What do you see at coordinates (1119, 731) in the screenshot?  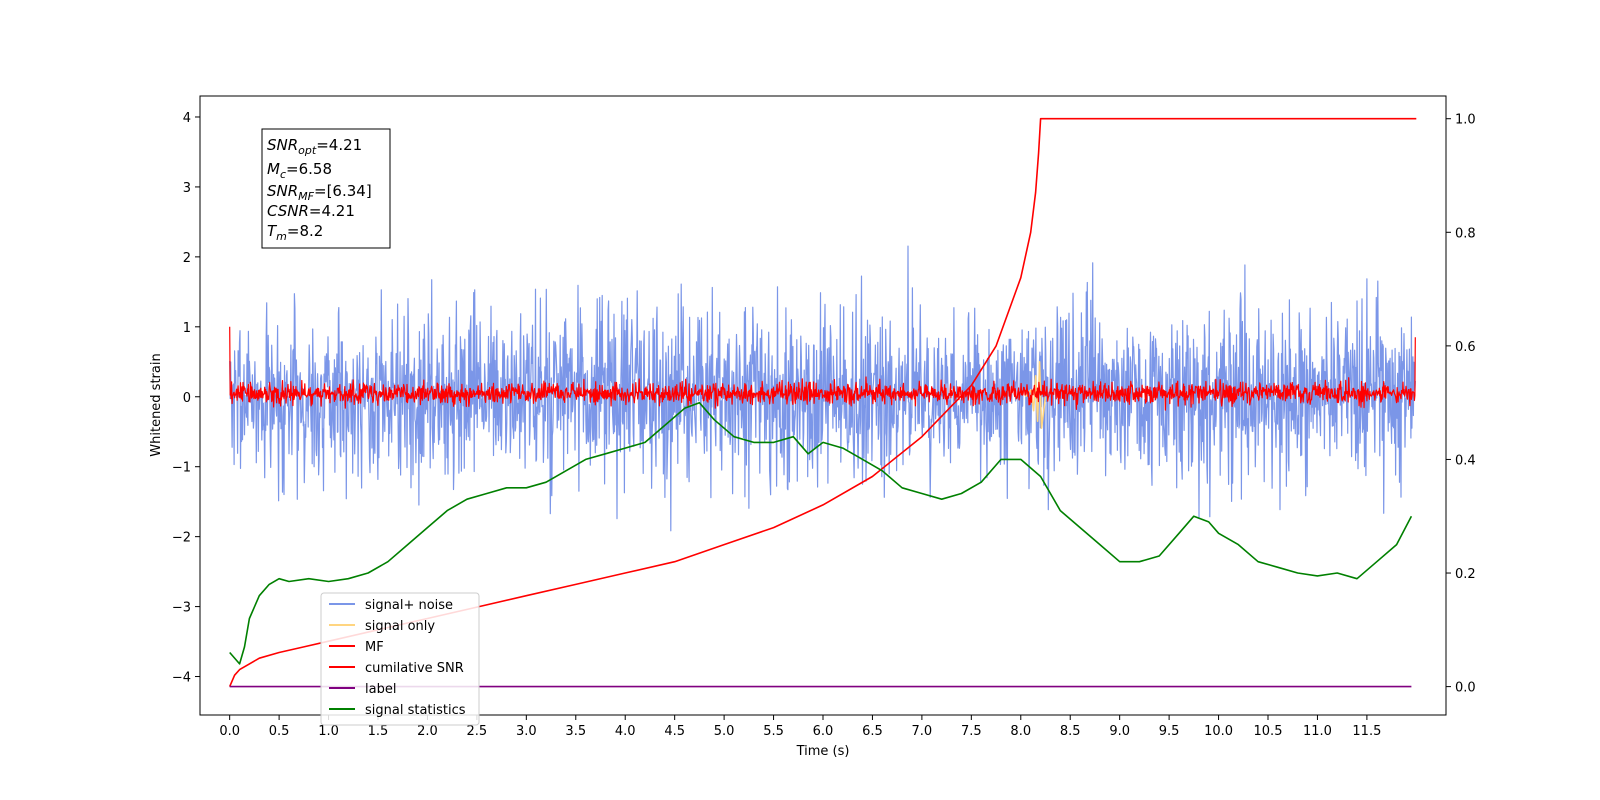 I see `x-tick-label: 9.0` at bounding box center [1119, 731].